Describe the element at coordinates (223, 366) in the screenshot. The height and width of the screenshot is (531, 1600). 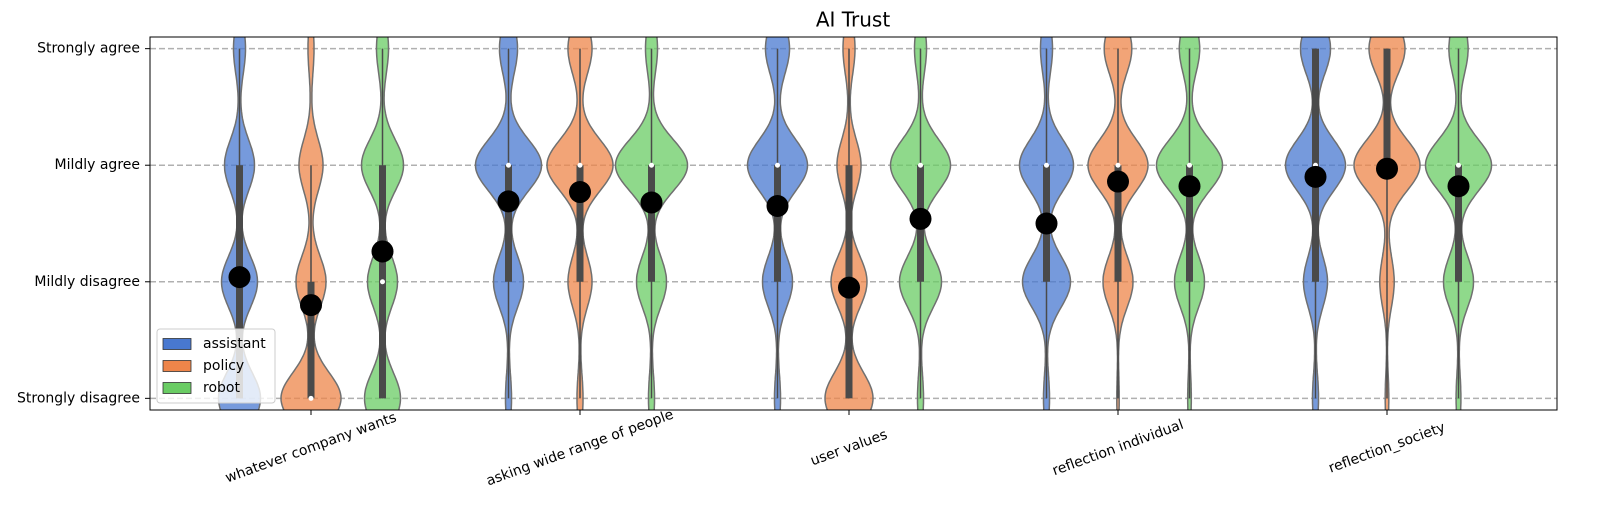
I see `legend-label: policy` at that location.